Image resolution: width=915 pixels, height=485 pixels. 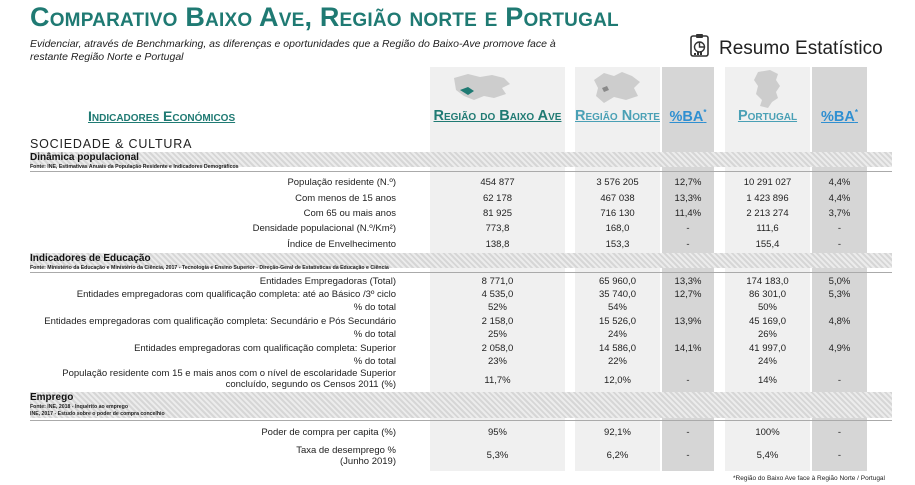 I want to click on indicators-heading: Indicadores Económicos, so click(x=162, y=116).